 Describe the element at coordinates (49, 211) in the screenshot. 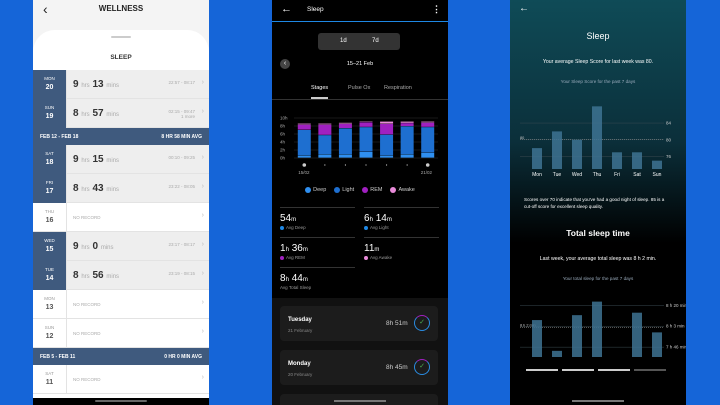

I see `weekday: THU` at that location.